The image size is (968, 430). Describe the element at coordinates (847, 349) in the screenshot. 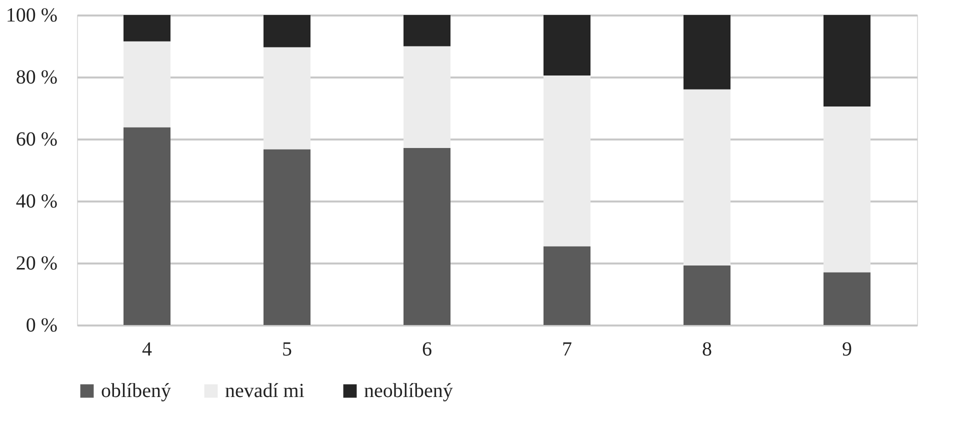

I see `x-tick-label: 9` at that location.